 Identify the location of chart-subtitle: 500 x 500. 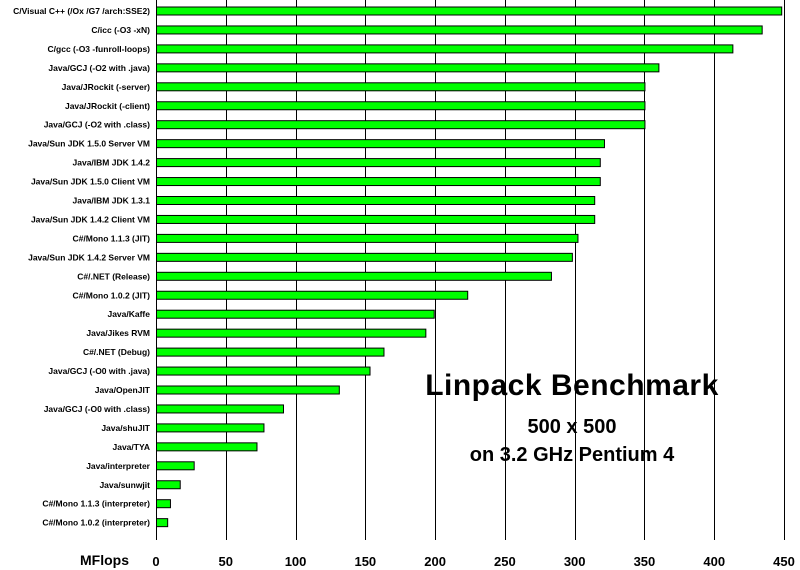
(572, 427).